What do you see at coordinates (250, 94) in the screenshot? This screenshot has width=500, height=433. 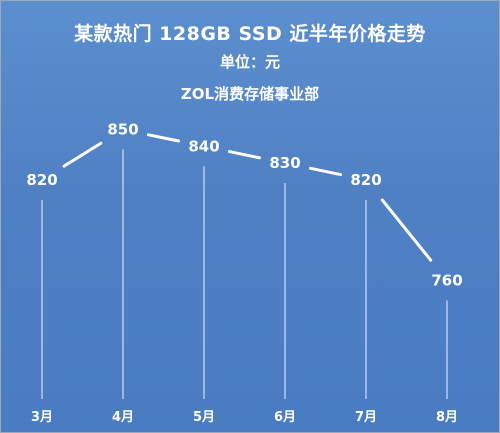 I see `chart-source: ZOL消费存储事业部` at bounding box center [250, 94].